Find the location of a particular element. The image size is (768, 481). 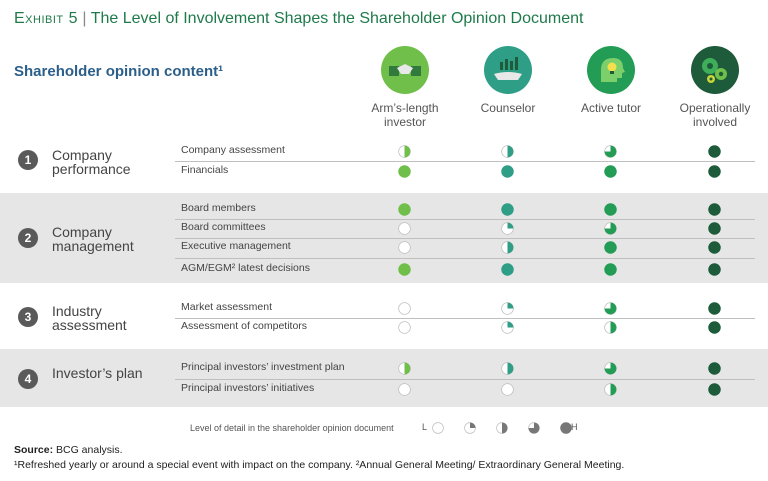

row-label: Financials is located at coordinates (205, 170).